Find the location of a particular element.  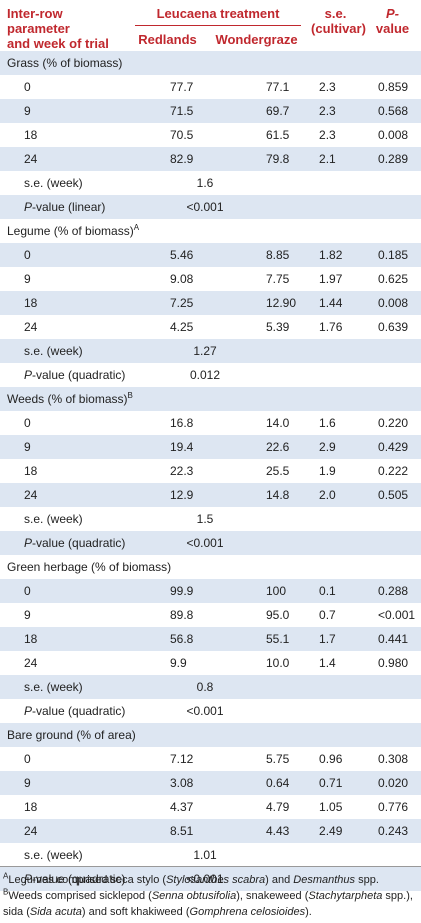

p-value-row: P-value (quadratic) 0.012 is located at coordinates (210, 375).